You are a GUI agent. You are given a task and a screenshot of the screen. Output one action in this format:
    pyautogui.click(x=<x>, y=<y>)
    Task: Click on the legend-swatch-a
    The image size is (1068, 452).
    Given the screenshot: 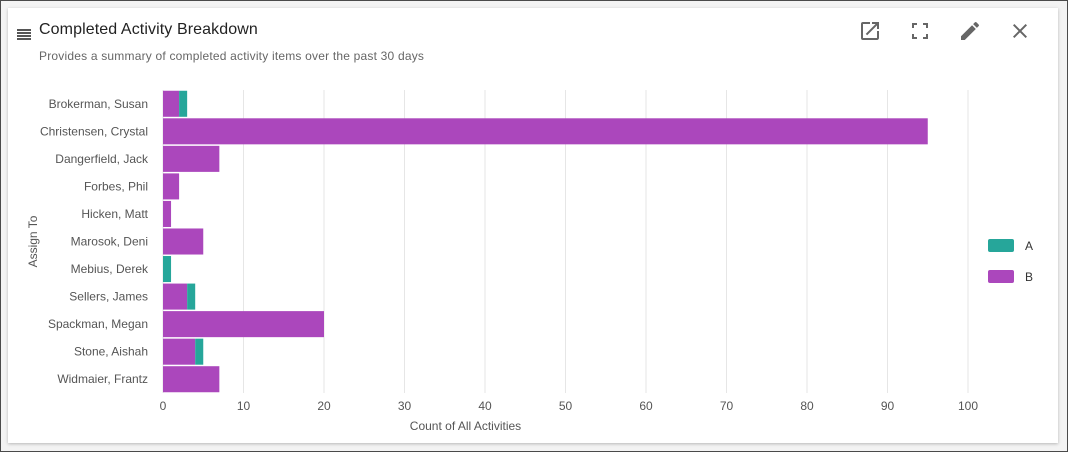 What is the action you would take?
    pyautogui.click(x=1001, y=245)
    